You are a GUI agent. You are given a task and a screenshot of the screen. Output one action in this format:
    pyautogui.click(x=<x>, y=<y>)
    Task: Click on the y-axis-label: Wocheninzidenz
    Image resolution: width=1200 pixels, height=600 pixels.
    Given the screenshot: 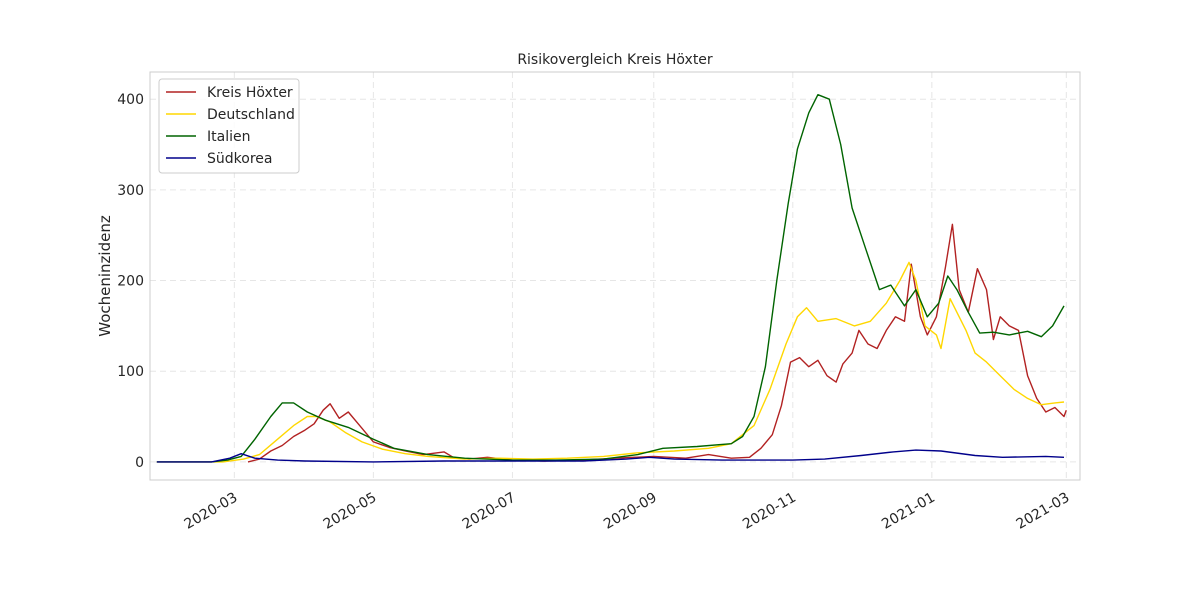 What is the action you would take?
    pyautogui.click(x=105, y=276)
    